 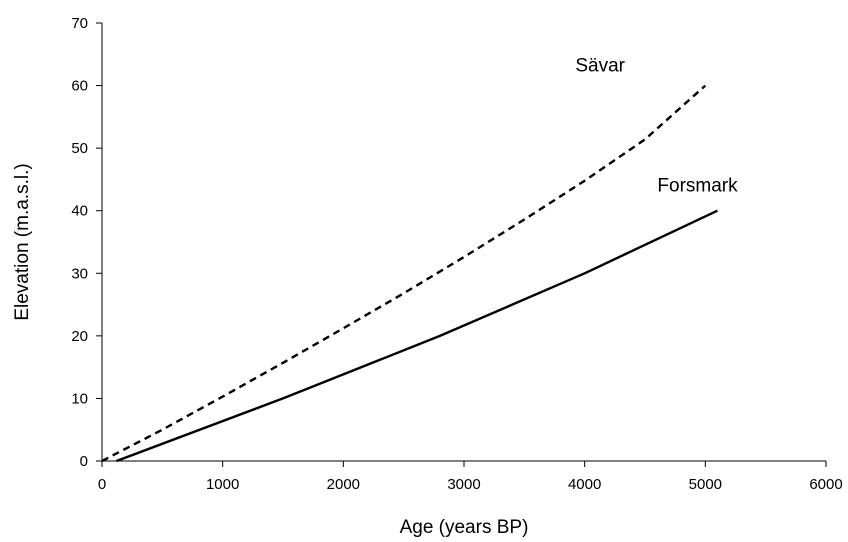 What do you see at coordinates (656, 126) in the screenshot?
I see `series-labels-group: Sävar Forsmark` at bounding box center [656, 126].